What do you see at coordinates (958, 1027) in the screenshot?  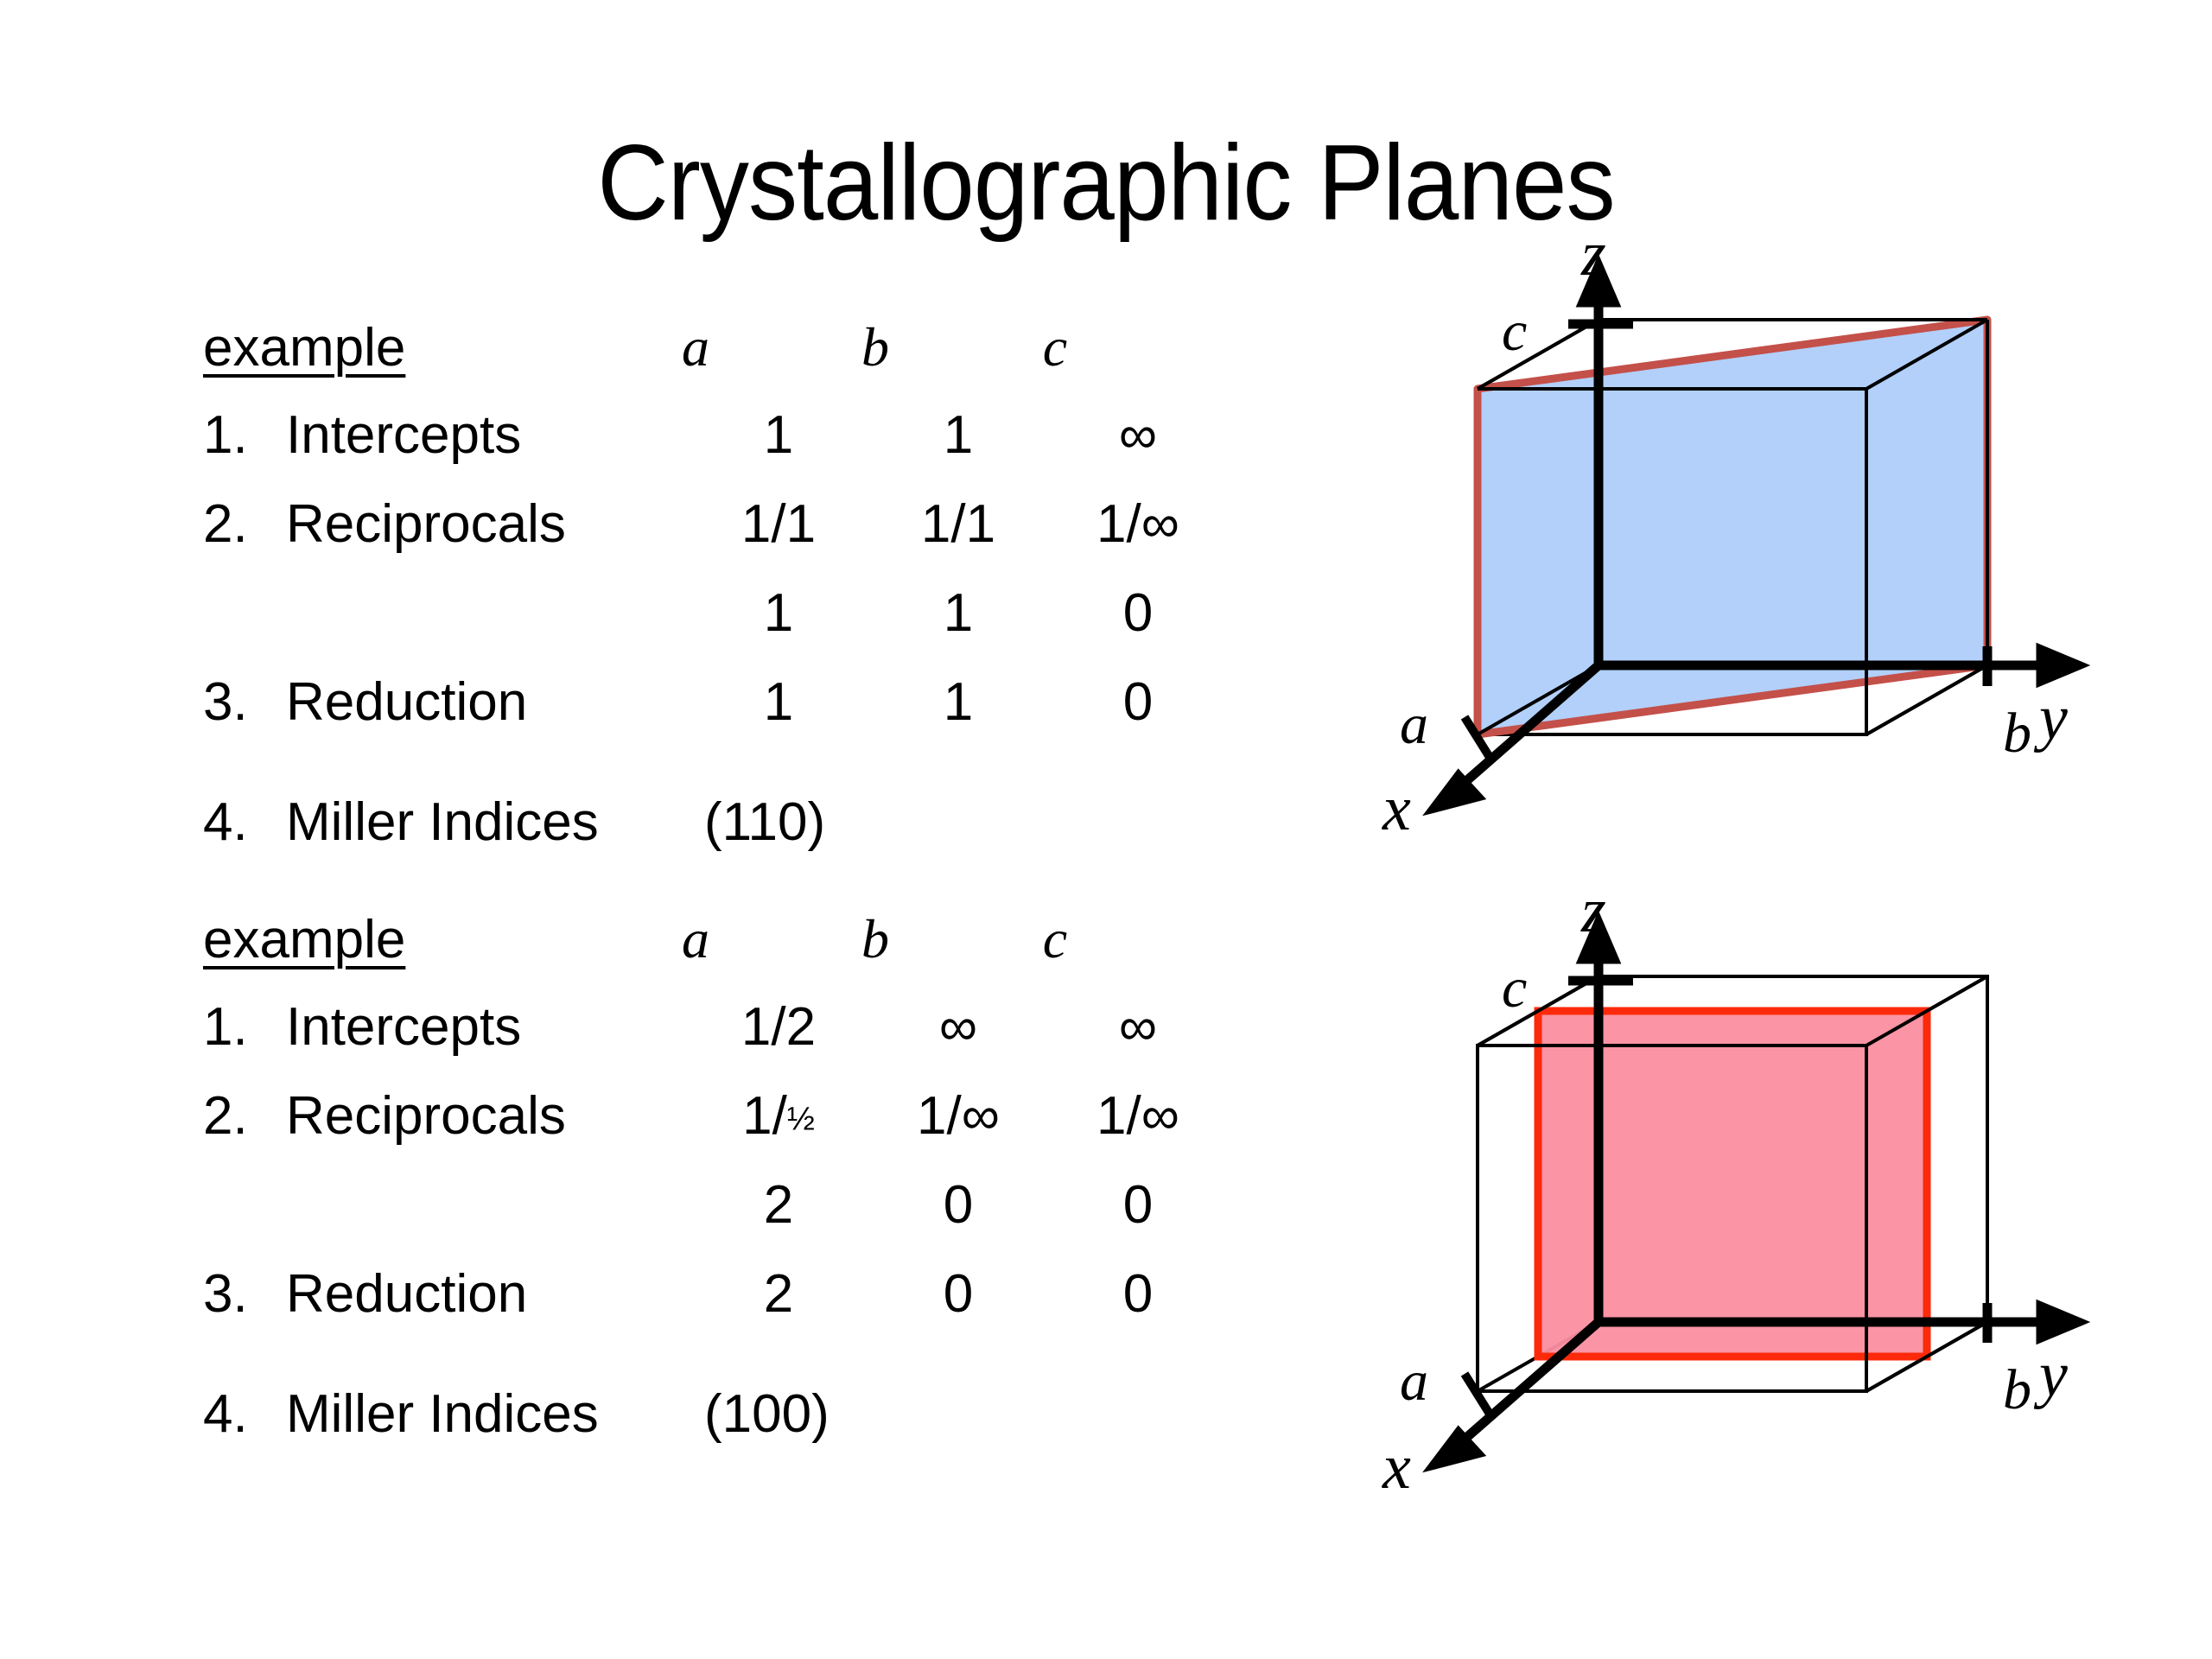 I see `cell-b: ∞` at bounding box center [958, 1027].